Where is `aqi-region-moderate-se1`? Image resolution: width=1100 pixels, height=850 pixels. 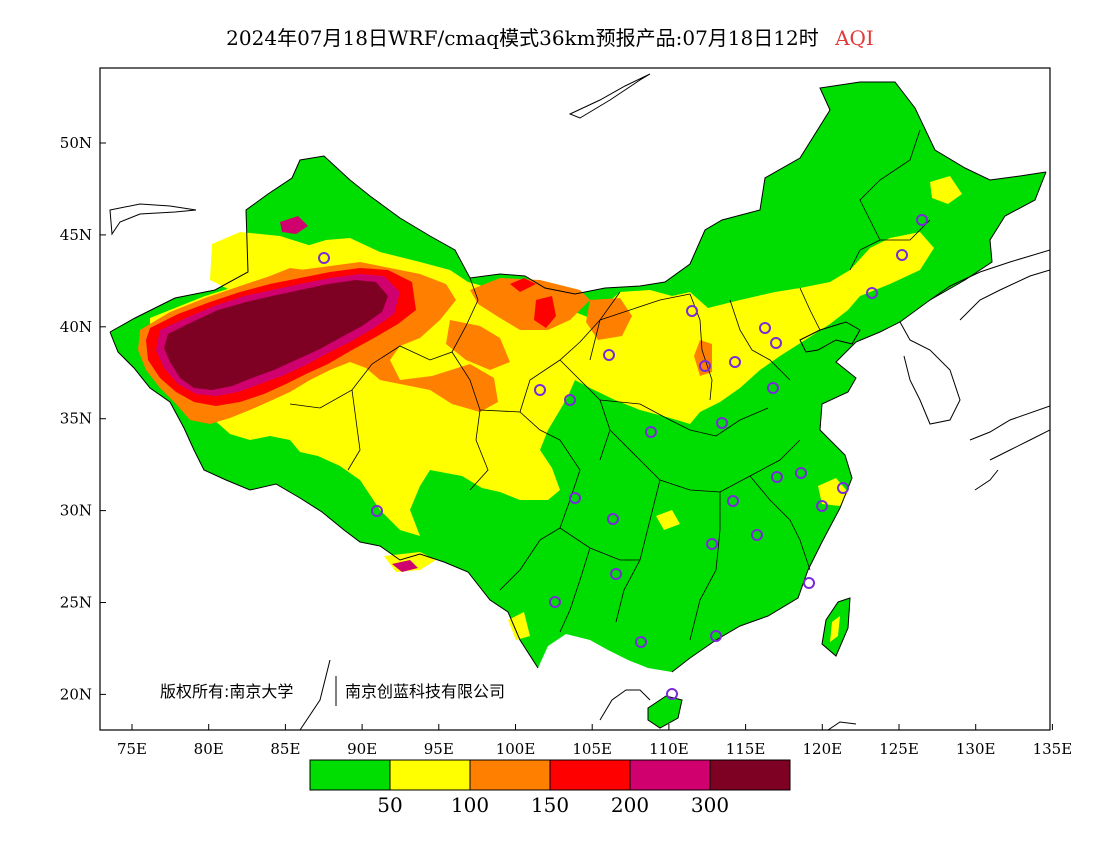 aqi-region-moderate-se1 is located at coordinates (833, 492).